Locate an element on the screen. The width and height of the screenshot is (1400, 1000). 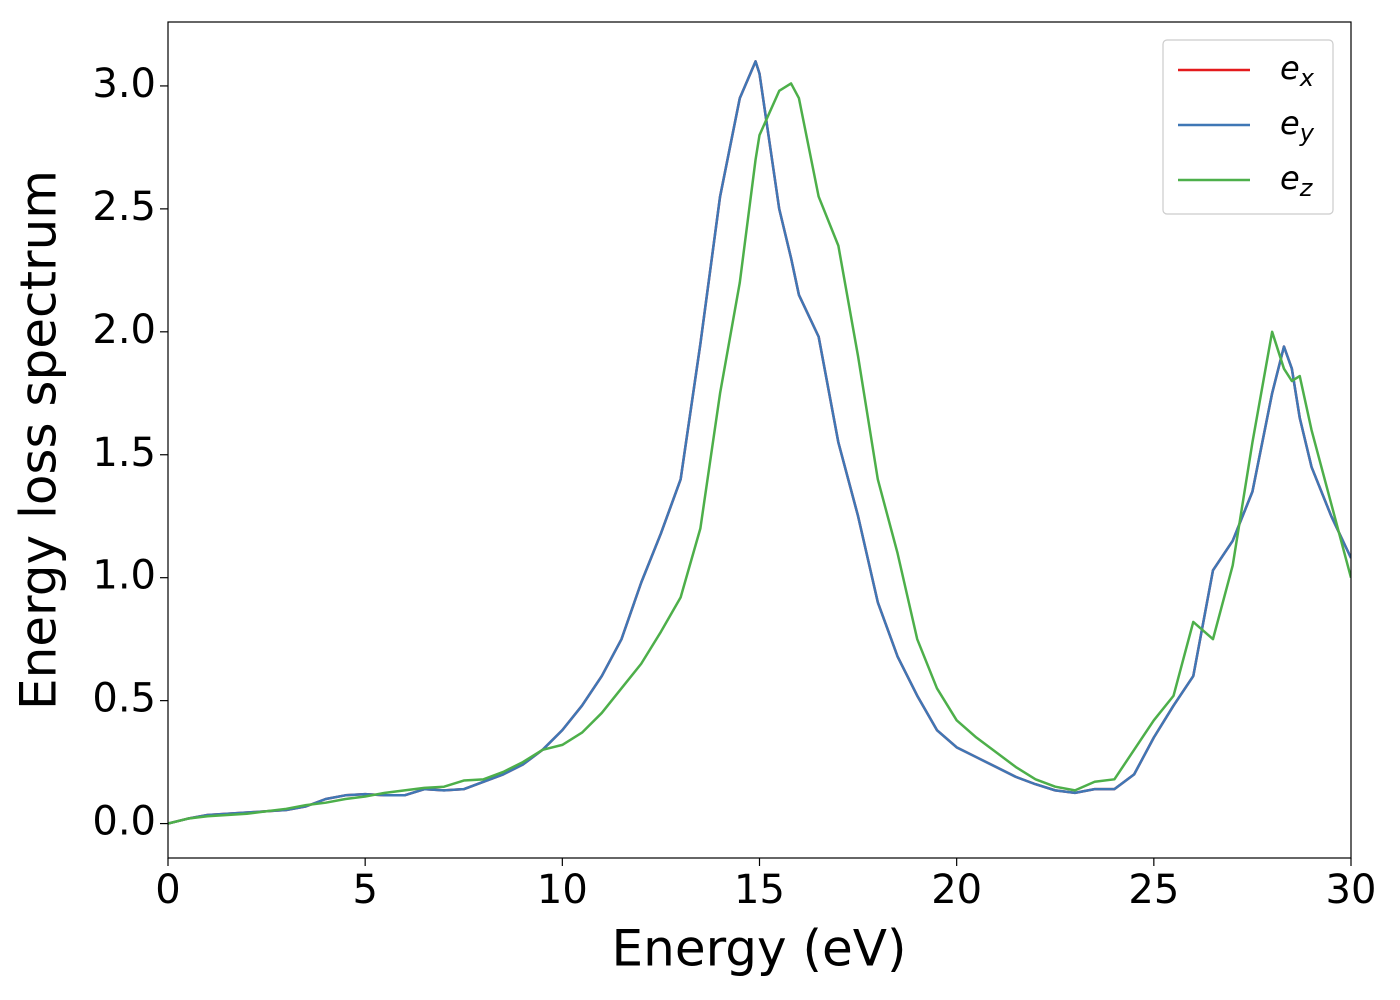
y-tick-label: 0.0 is located at coordinates (124, 822).